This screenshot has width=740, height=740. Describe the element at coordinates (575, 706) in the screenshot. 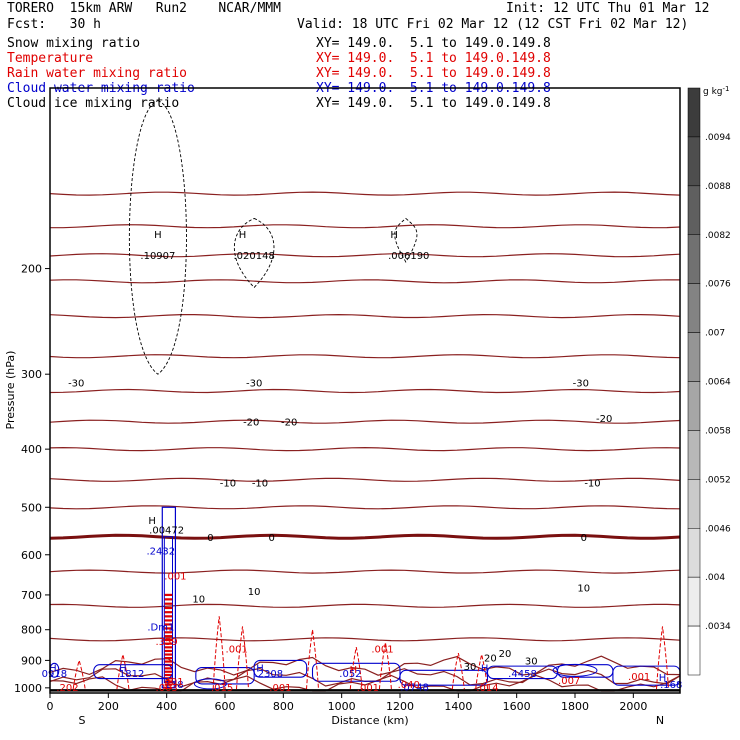

I see `x-tick-label: 1800` at that location.